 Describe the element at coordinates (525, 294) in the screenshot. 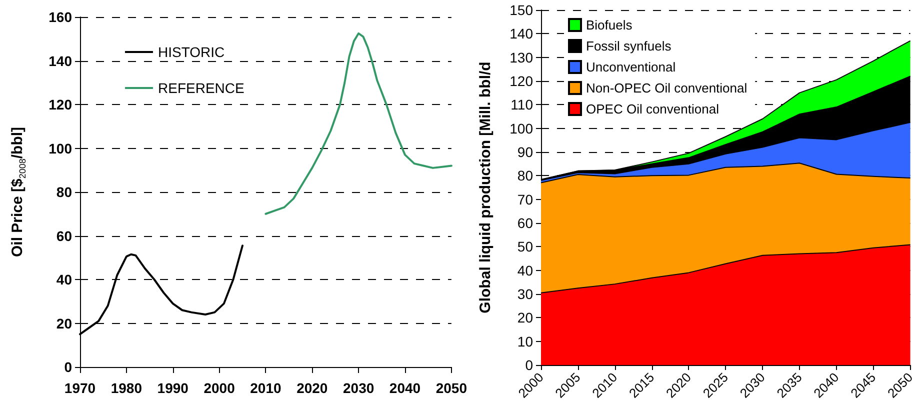

I see `y-tick-label: 30` at that location.